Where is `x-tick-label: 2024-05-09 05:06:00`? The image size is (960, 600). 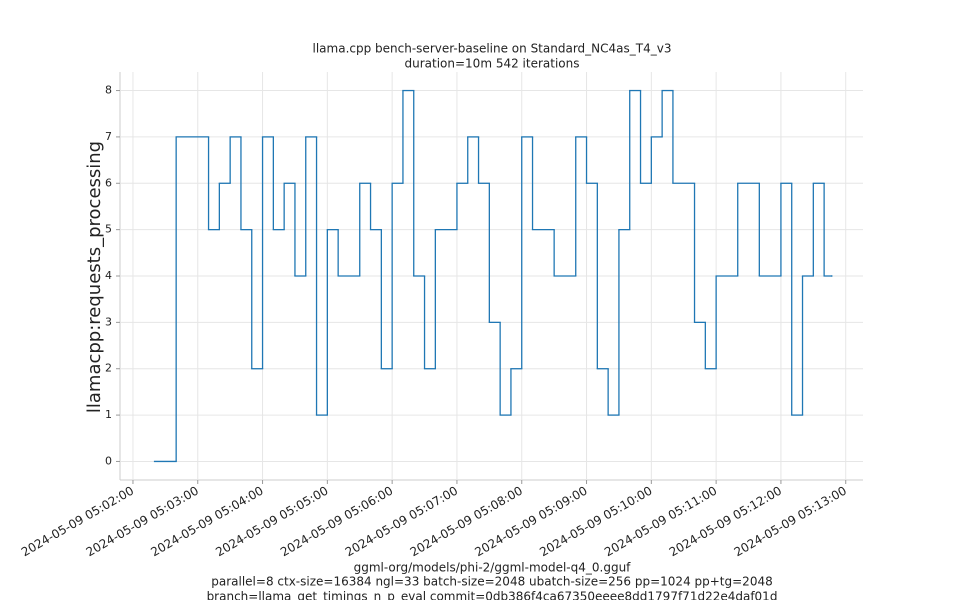
x-tick-label: 2024-05-09 05:06:00 is located at coordinates (336, 522).